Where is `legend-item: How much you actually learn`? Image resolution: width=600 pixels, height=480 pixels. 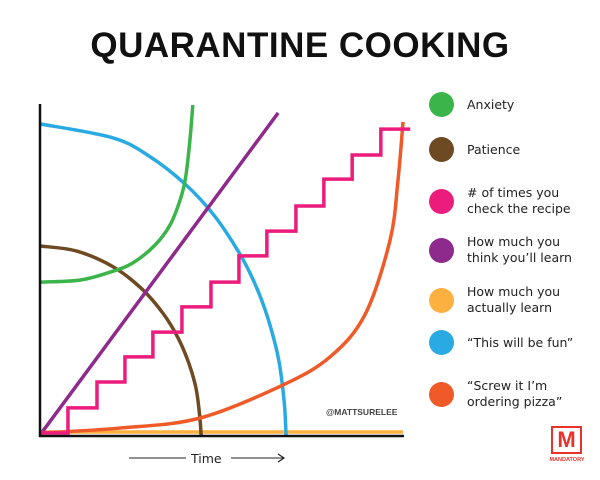 legend-item: How much you actually learn is located at coordinates (514, 300).